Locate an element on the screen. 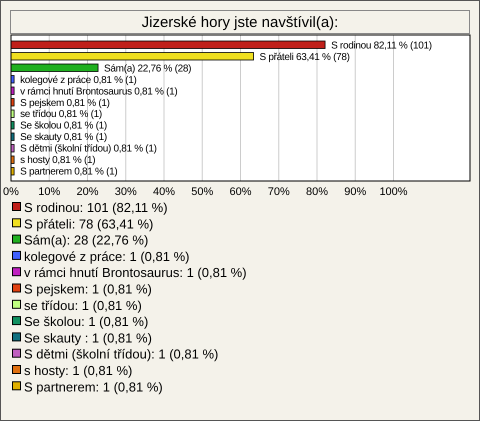 The height and width of the screenshot is (421, 480). x-tick-label: 90% is located at coordinates (355, 192).